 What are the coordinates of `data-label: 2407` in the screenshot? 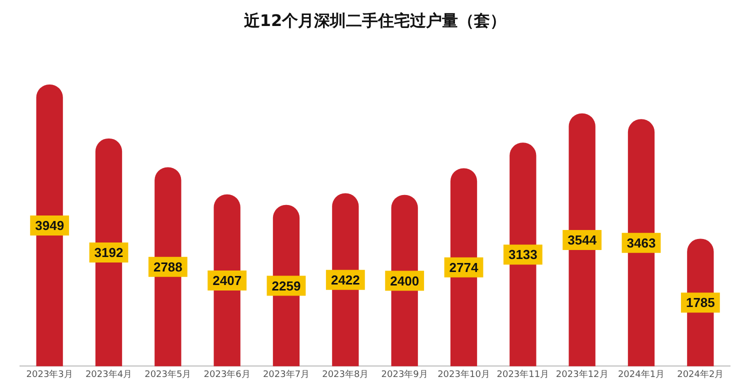 It's located at (227, 280).